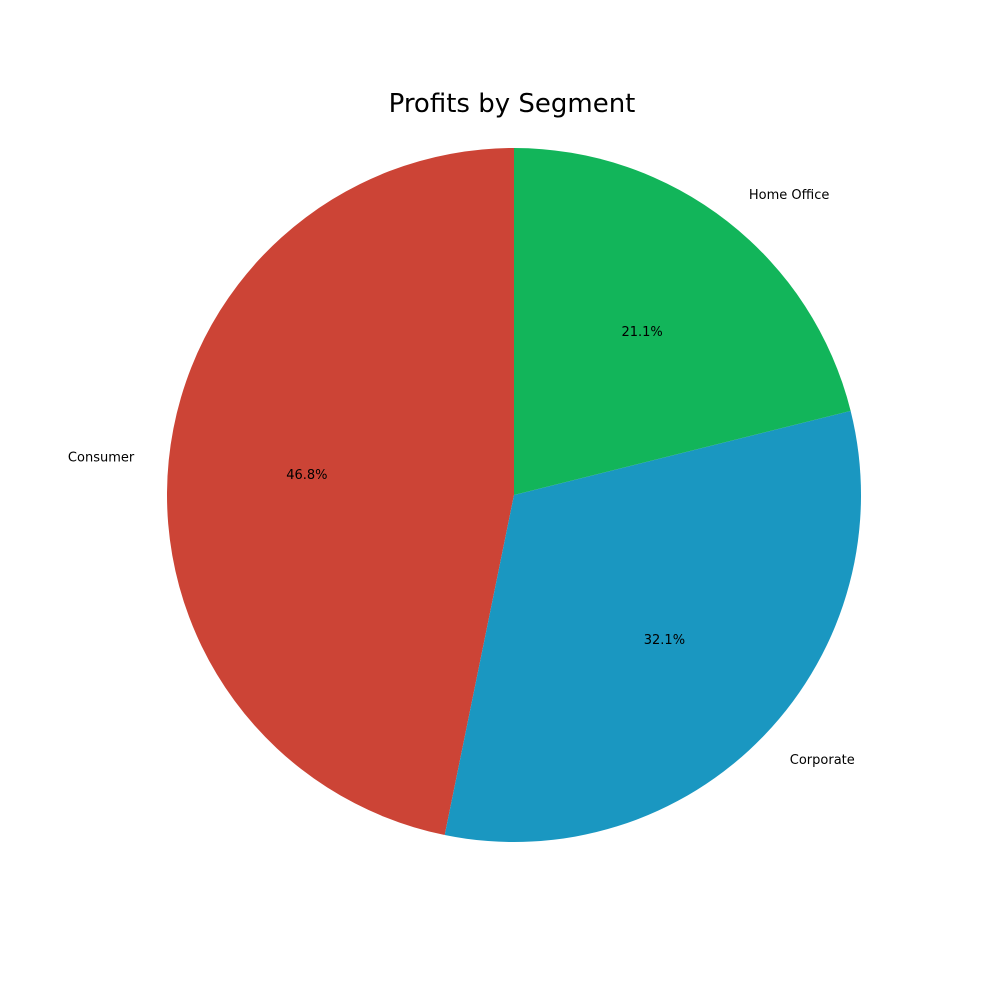 This screenshot has width=1000, height=1000. I want to click on percent-label-consumer: 46.8%, so click(306, 475).